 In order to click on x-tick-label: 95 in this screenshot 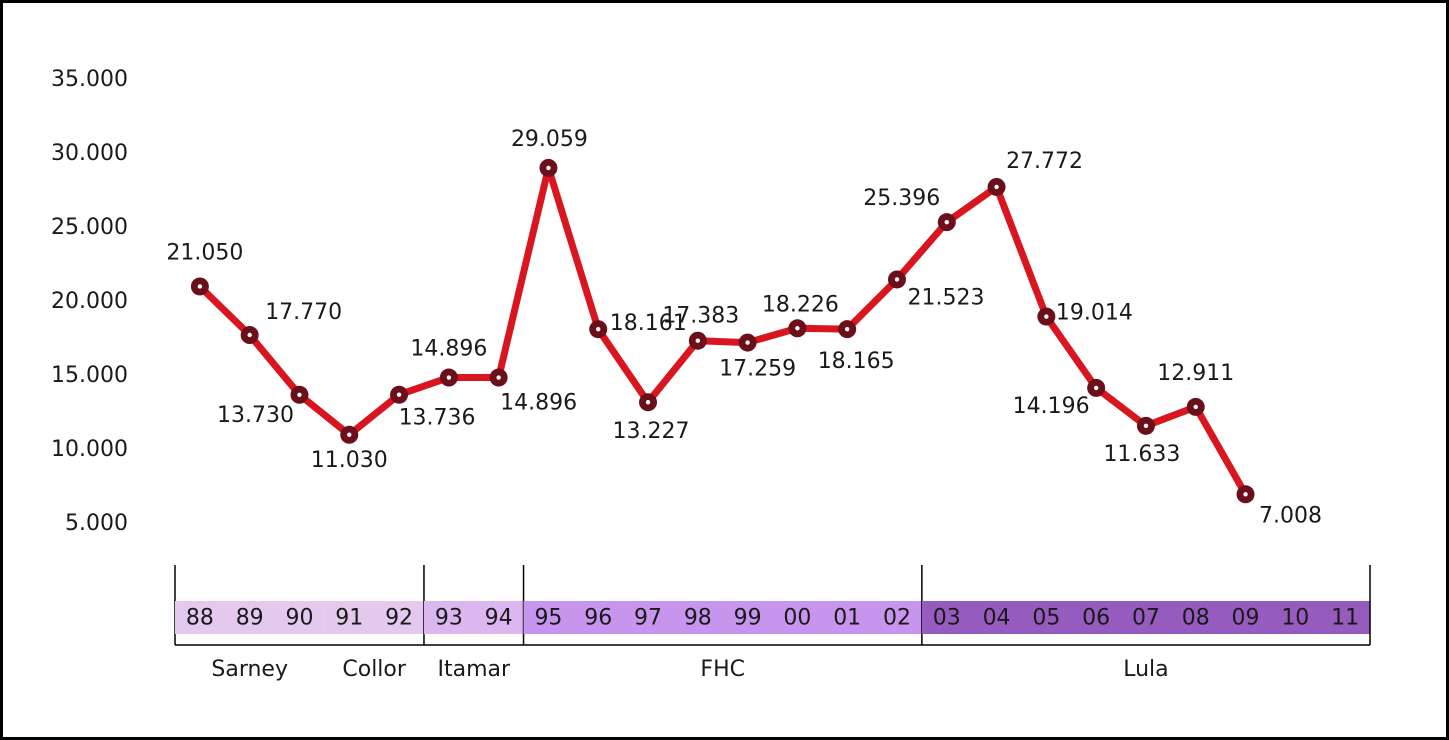, I will do `click(548, 618)`.